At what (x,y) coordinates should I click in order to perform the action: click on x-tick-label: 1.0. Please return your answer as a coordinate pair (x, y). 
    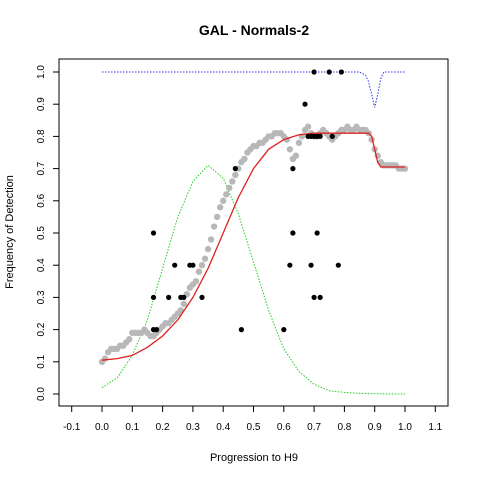
    Looking at the image, I should click on (405, 427).